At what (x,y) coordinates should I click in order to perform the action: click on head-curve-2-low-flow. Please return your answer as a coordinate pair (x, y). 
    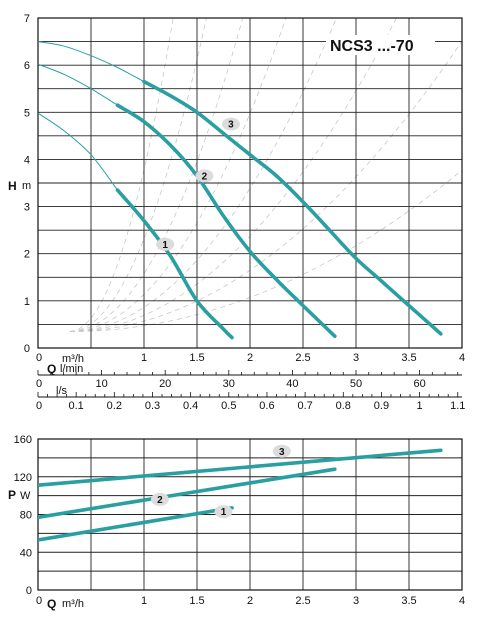
    Looking at the image, I should click on (78, 84).